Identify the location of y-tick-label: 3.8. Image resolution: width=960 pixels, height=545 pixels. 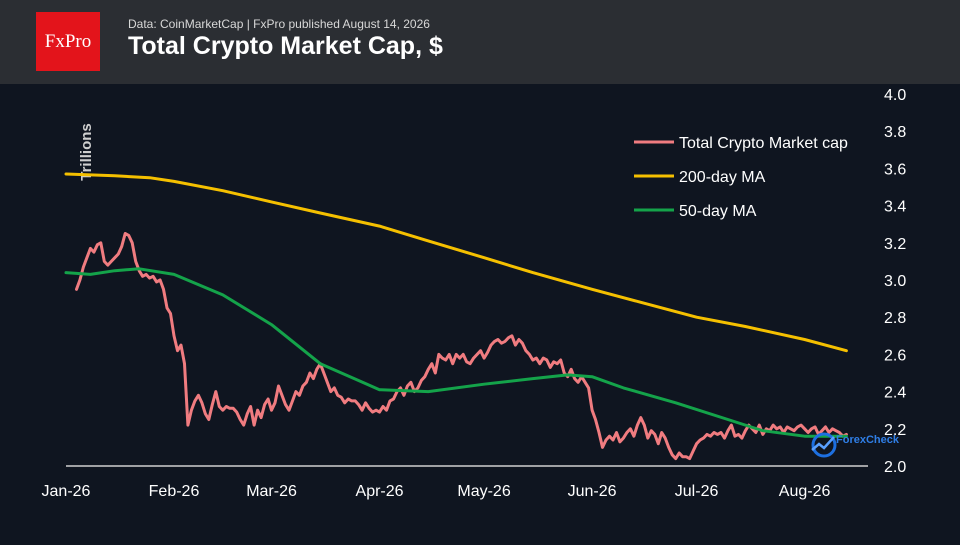
(895, 132).